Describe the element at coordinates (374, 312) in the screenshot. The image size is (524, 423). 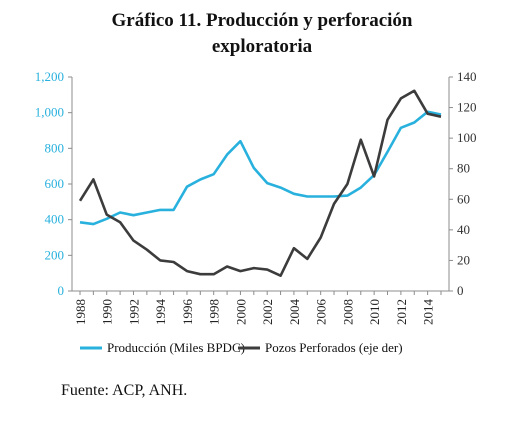
I see `x-tick-label: 2010` at that location.